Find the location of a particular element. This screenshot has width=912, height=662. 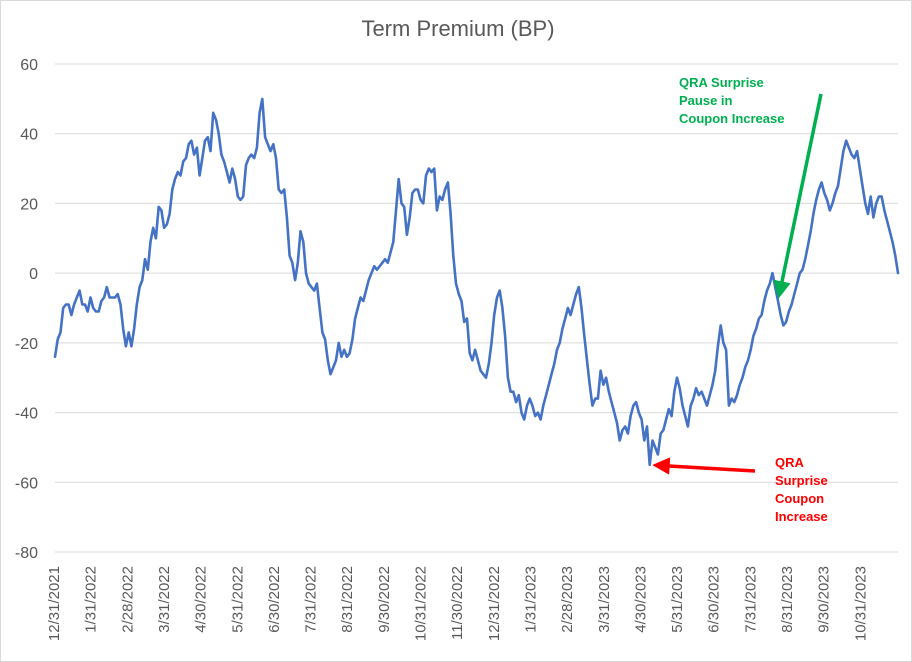

x-tick-label: 3/31/2022 is located at coordinates (164, 599).